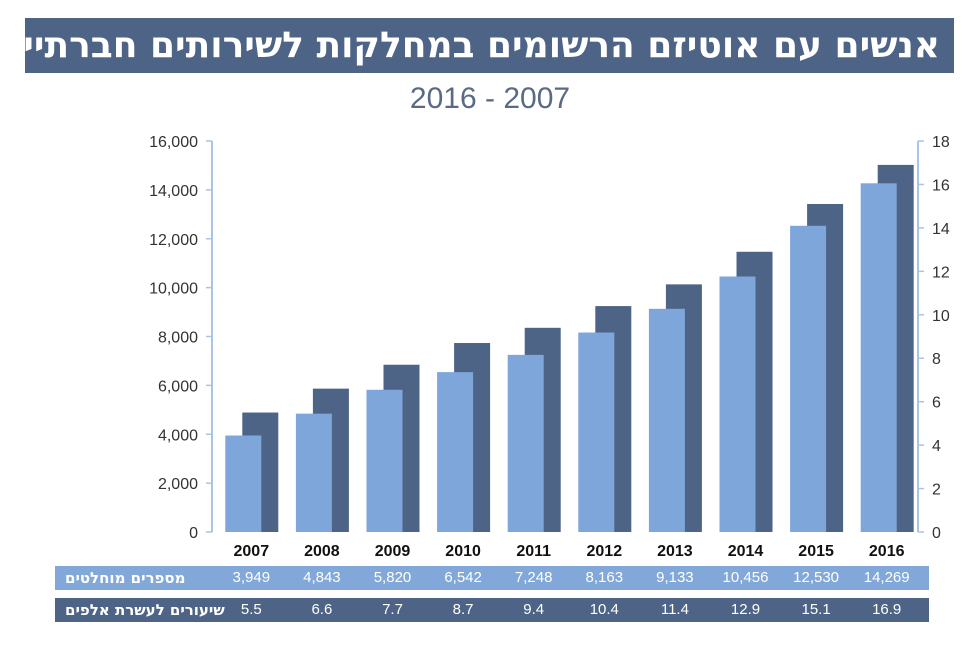 The image size is (980, 648). I want to click on rate-cell: 15.1, so click(816, 609).